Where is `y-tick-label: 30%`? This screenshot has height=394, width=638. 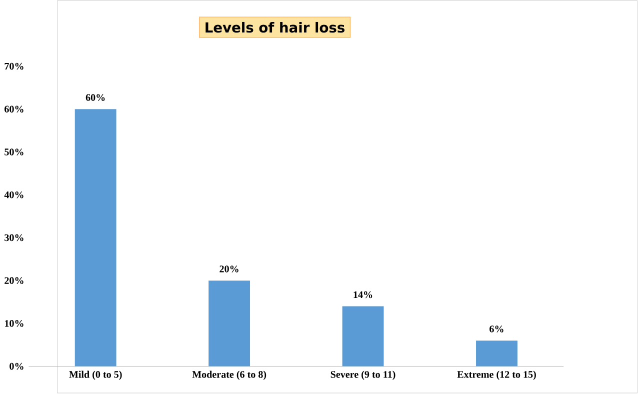 y-tick-label: 30% is located at coordinates (14, 238).